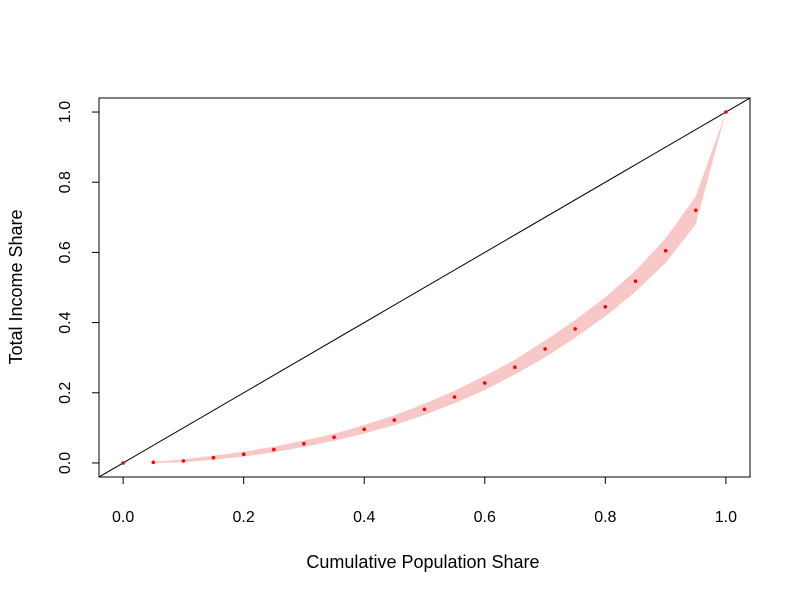 This screenshot has height=600, width=800. What do you see at coordinates (424, 501) in the screenshot?
I see `x-axis: 0.0 0.2 0.4 0.6 0.8 1.0` at bounding box center [424, 501].